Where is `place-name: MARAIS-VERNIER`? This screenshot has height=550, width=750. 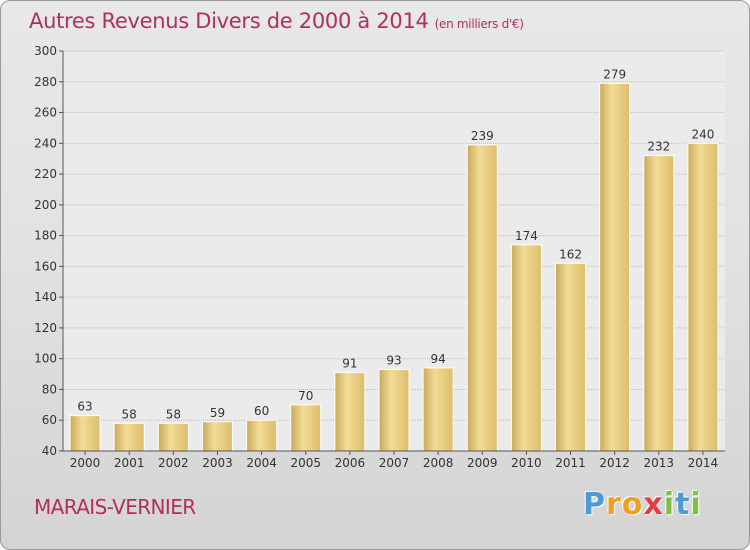 place-name: MARAIS-VERNIER is located at coordinates (115, 507).